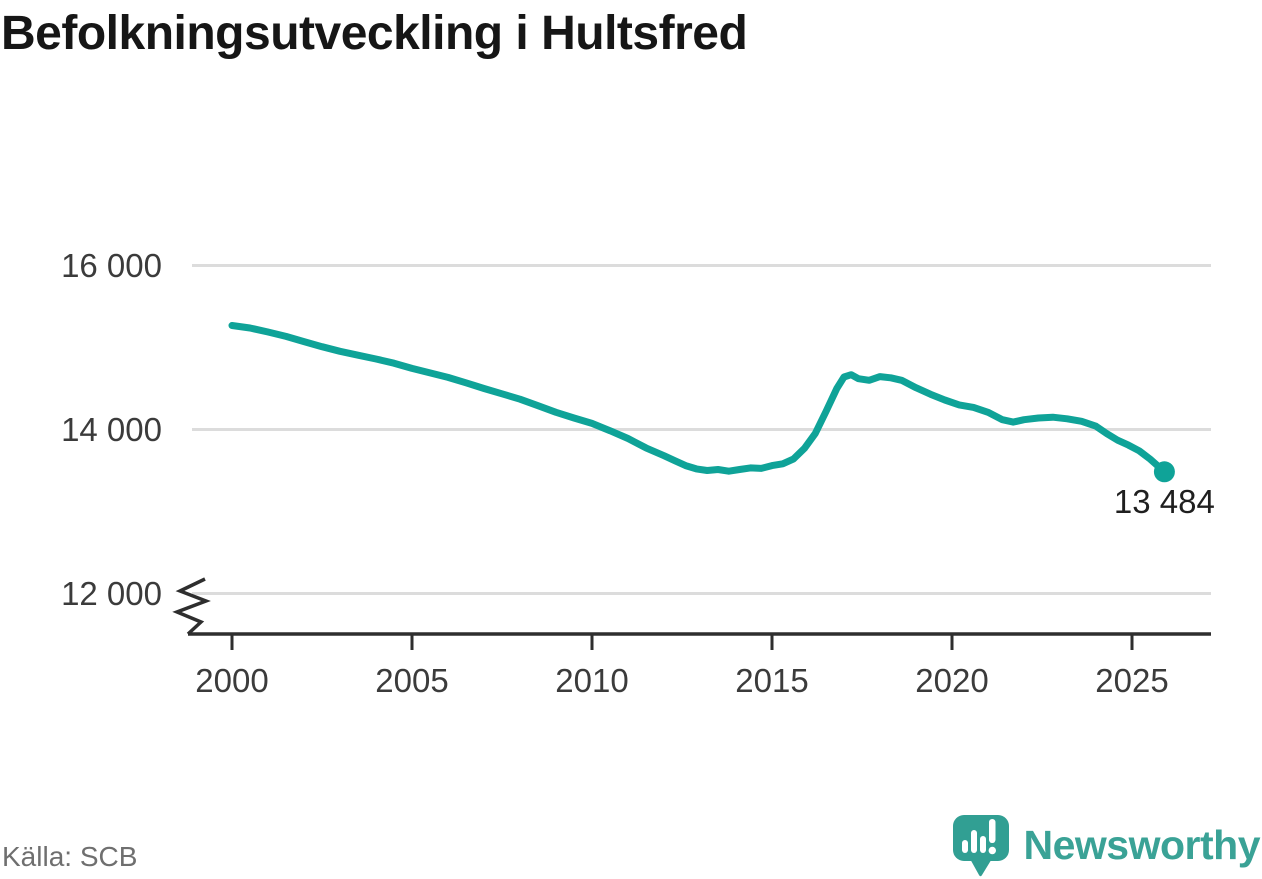  Describe the element at coordinates (1164, 472) in the screenshot. I see `latest-point-dot` at that location.